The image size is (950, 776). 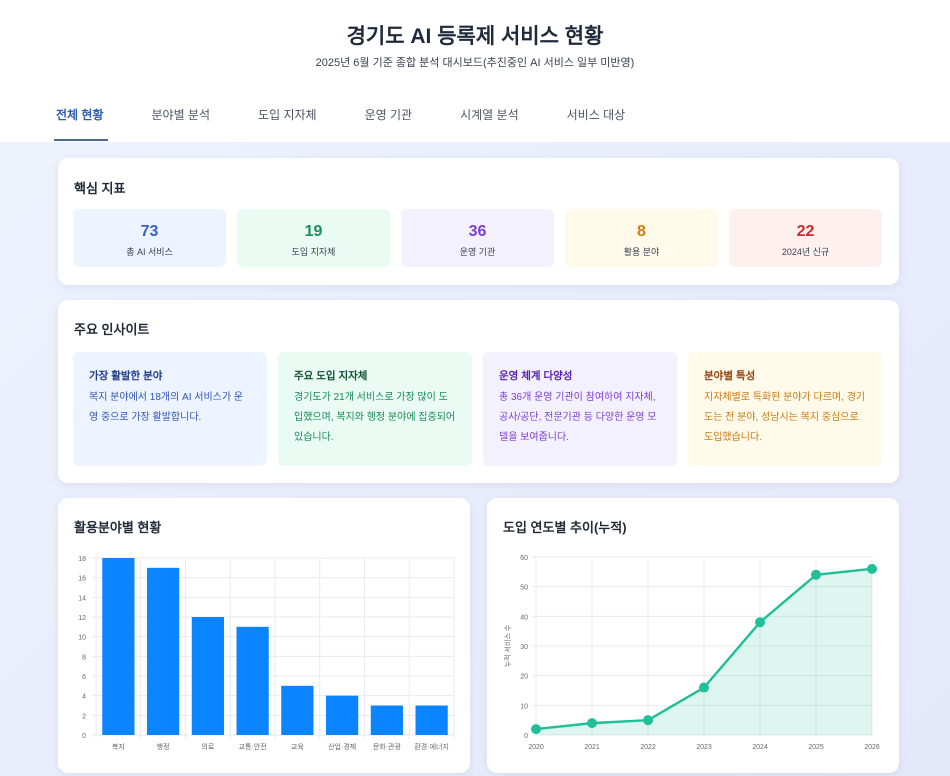 What do you see at coordinates (313, 252) in the screenshot?
I see `kpi-label: 도입 지자체` at bounding box center [313, 252].